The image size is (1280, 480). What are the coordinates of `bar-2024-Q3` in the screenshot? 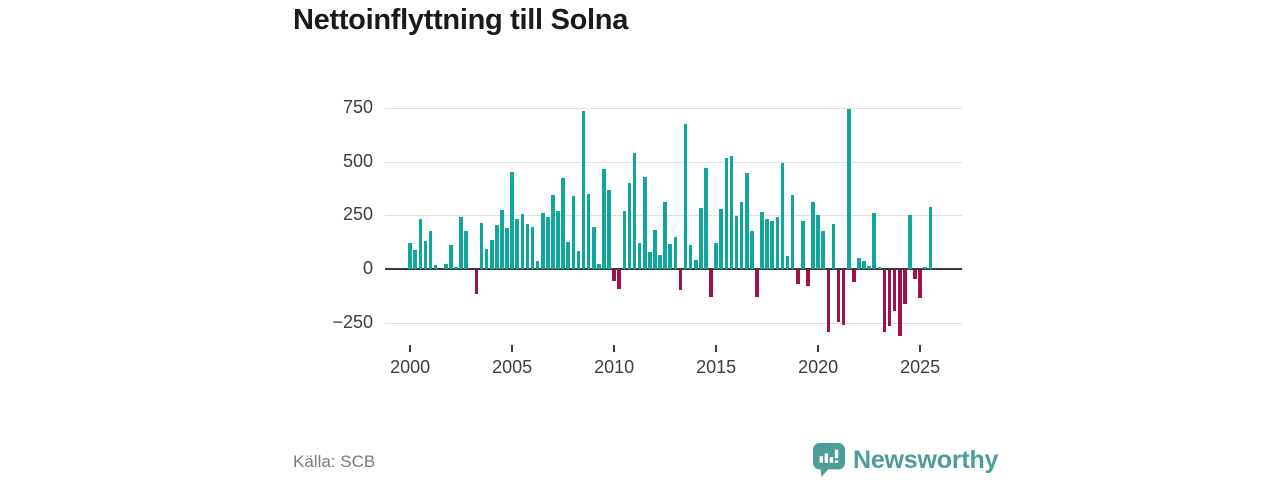 It's located at (910, 242).